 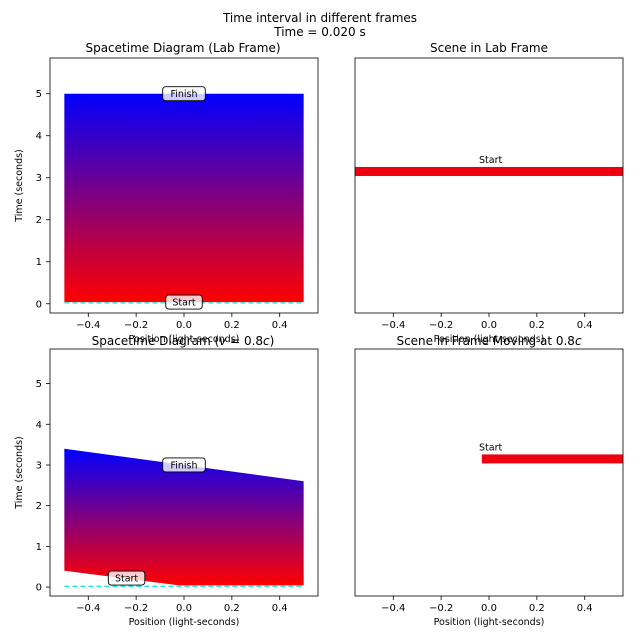 I want to click on figure-title: Time interval in different frames, so click(x=319, y=18).